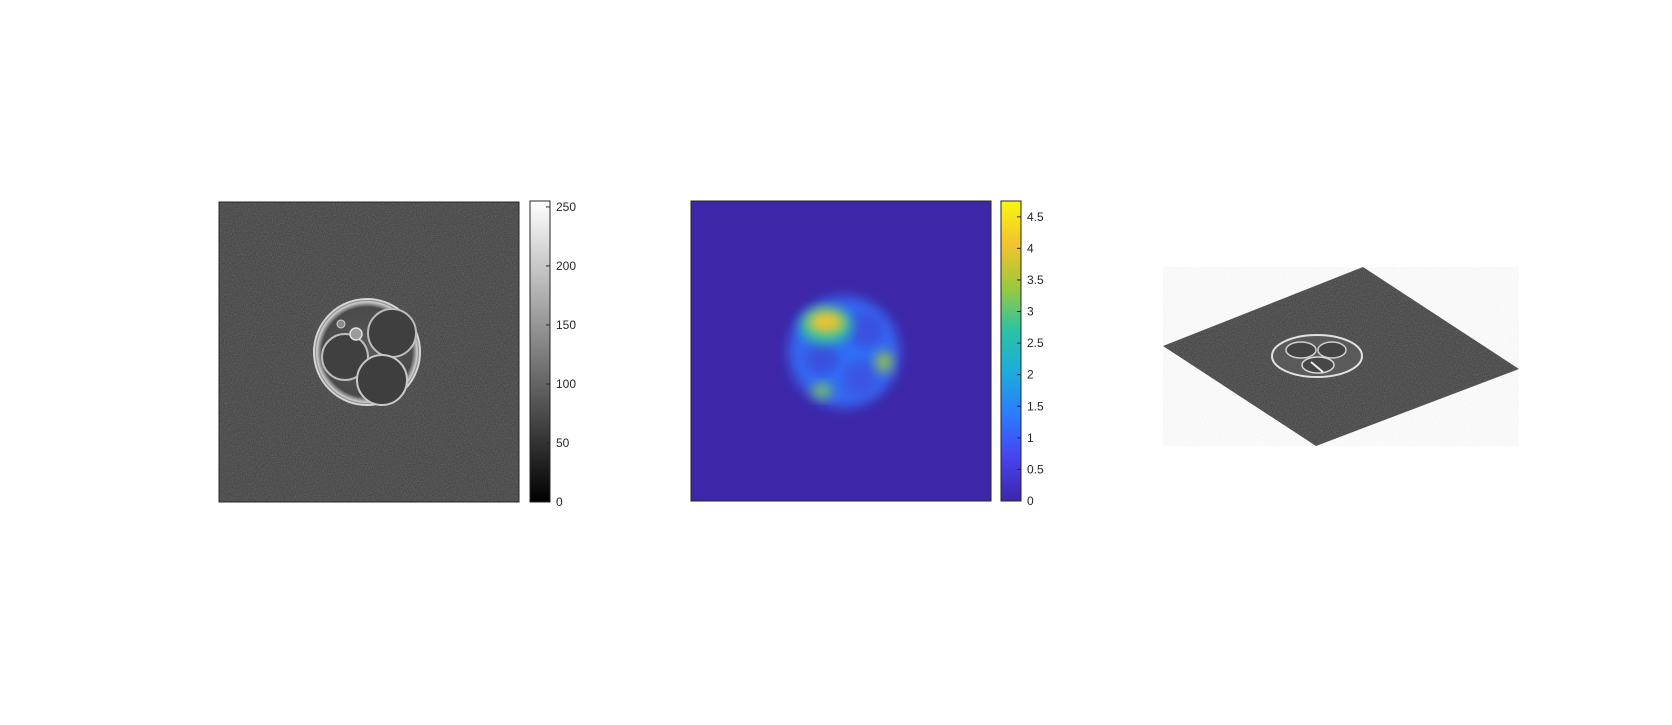 This screenshot has width=1672, height=725. I want to click on colorbar-gray-tick-label-2: 100, so click(566, 384).